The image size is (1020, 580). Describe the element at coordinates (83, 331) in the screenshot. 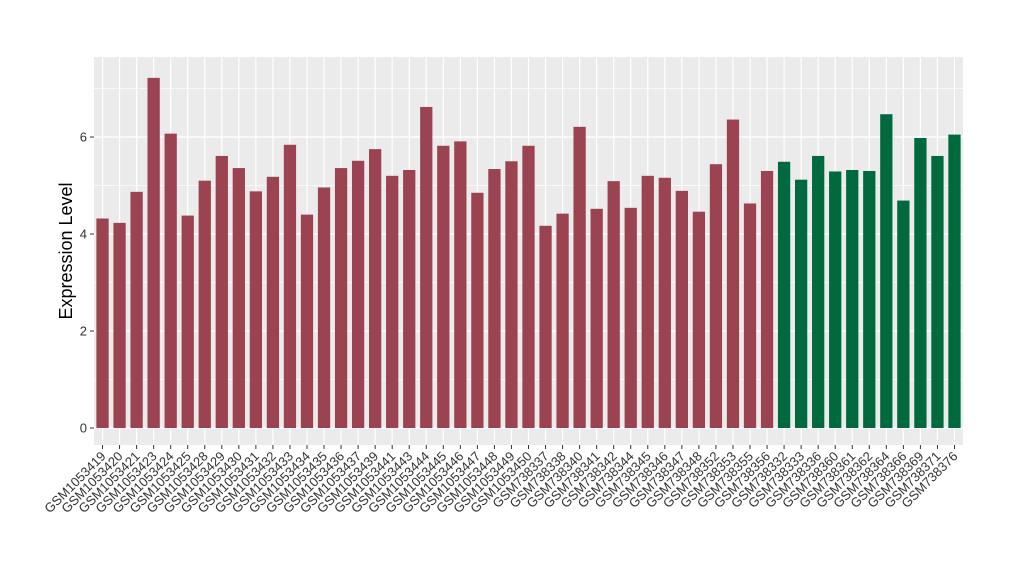

I see `y-tick-label: 2` at that location.